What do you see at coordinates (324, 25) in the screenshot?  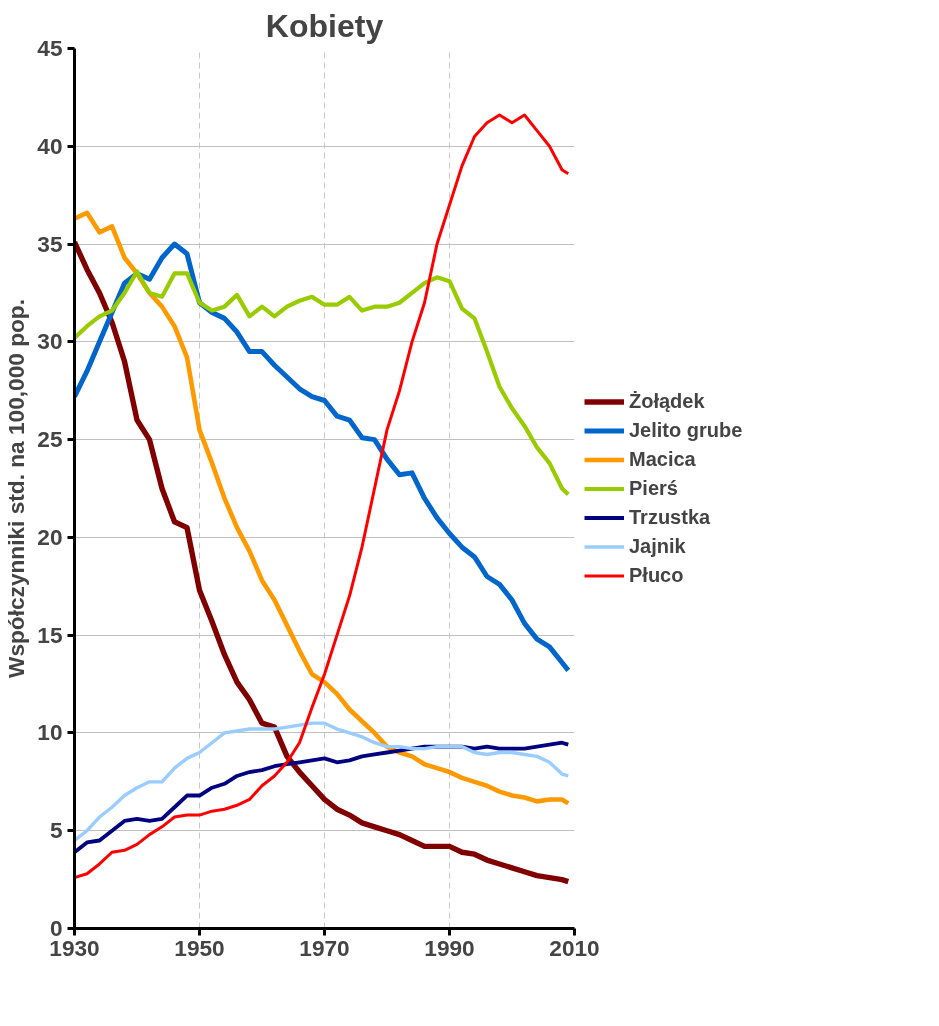 I see `chart-title: Kobiety` at bounding box center [324, 25].